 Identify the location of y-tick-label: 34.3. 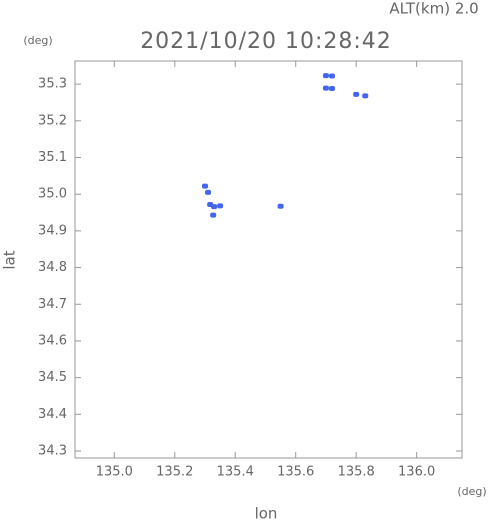
(52, 451).